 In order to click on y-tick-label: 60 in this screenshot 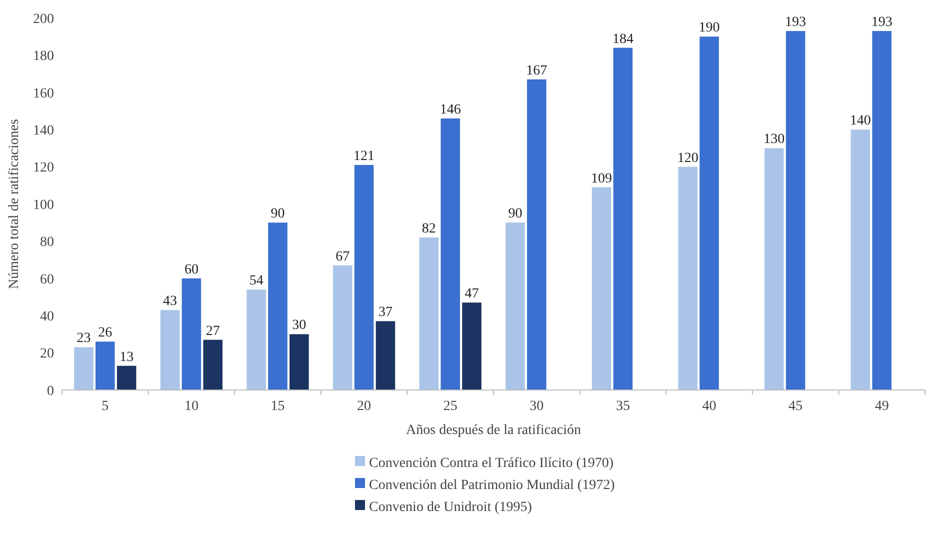, I will do `click(47, 280)`.